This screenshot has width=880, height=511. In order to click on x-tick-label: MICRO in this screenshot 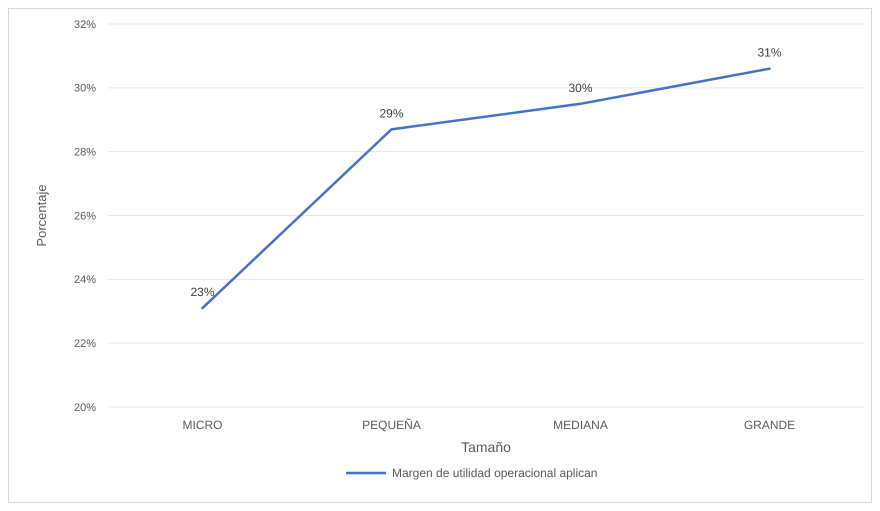, I will do `click(202, 425)`.